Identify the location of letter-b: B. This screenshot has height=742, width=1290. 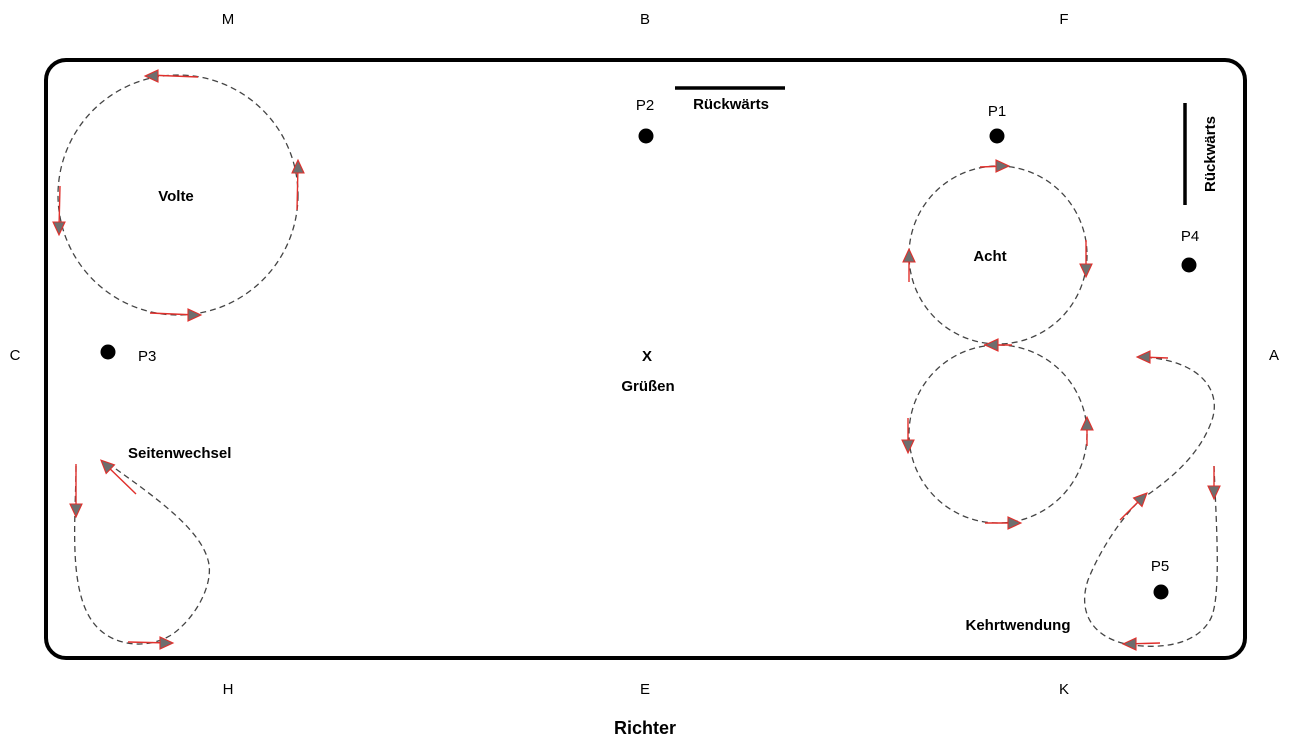
(645, 19).